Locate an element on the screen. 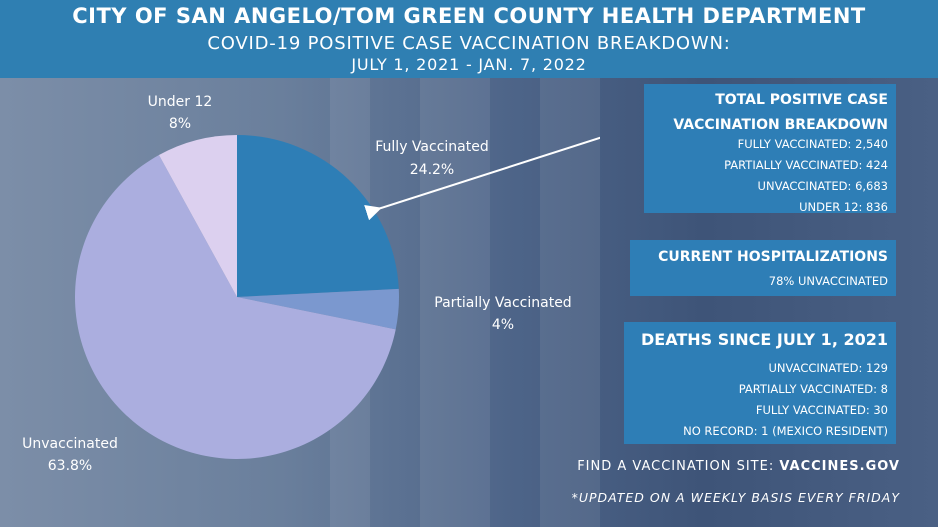  update-note: *UPDATED ON A WEEKLY BASIS EVERY FRIDAY is located at coordinates (735, 497).